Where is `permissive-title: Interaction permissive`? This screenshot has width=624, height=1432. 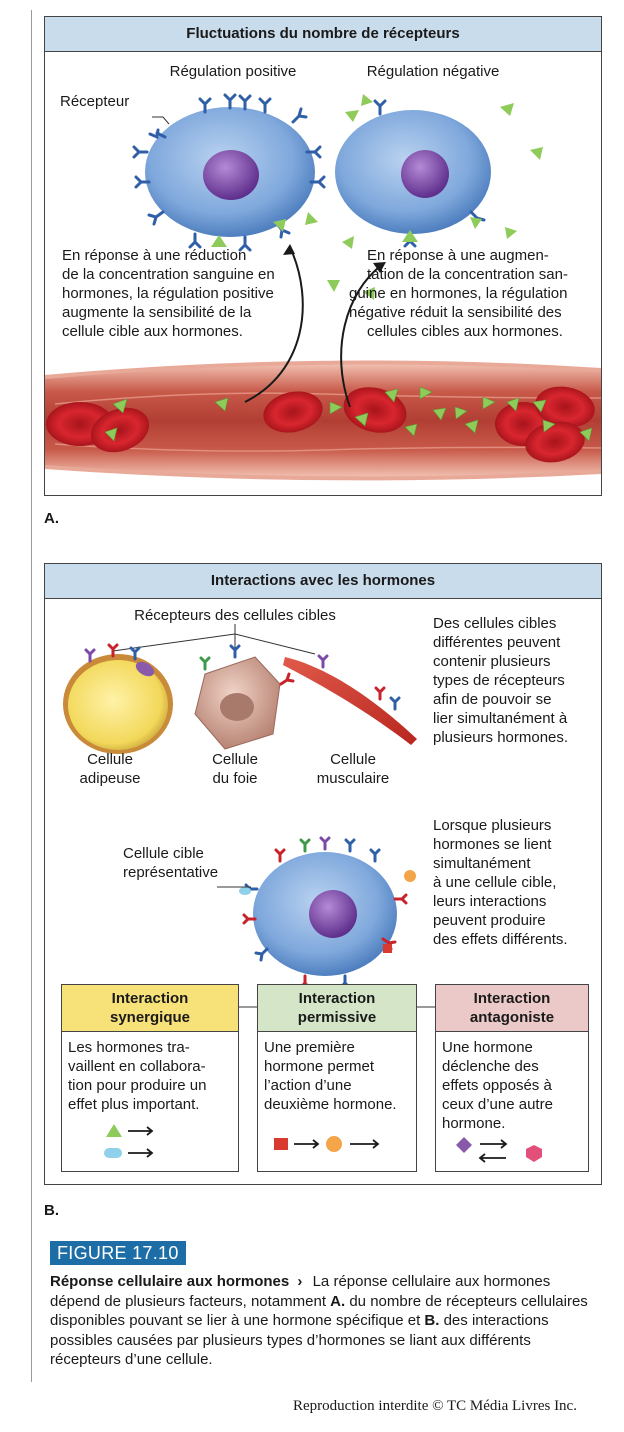
permissive-title: Interaction permissive is located at coordinates (337, 1008).